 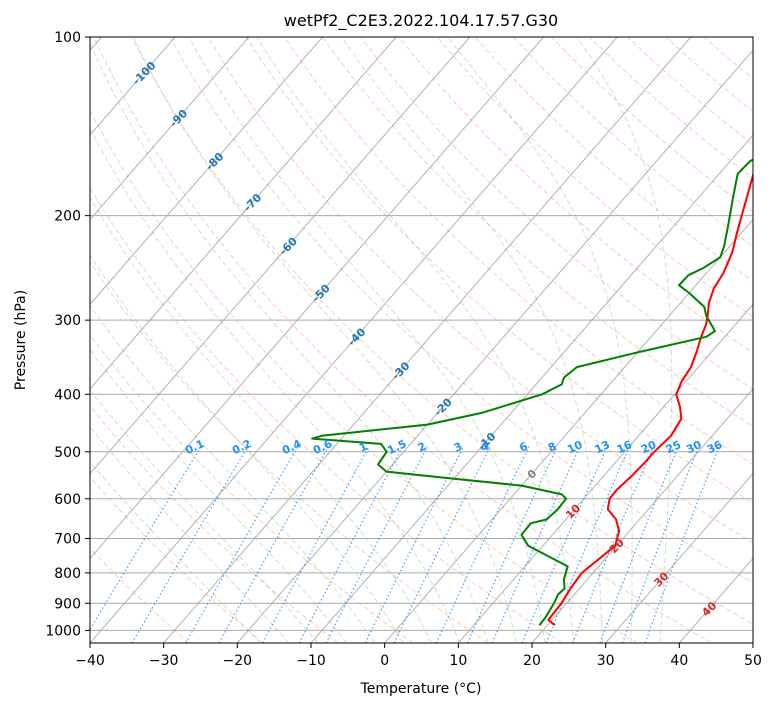 What do you see at coordinates (384, 661) in the screenshot?
I see `x-tick-label: 0` at bounding box center [384, 661].